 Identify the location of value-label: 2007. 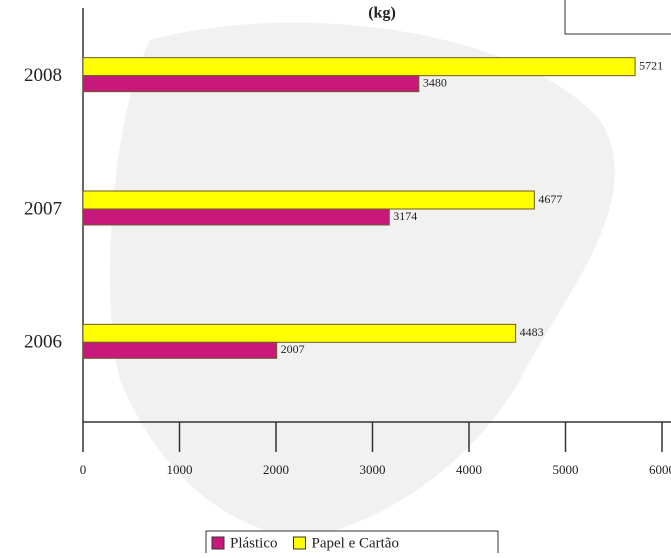
(293, 349).